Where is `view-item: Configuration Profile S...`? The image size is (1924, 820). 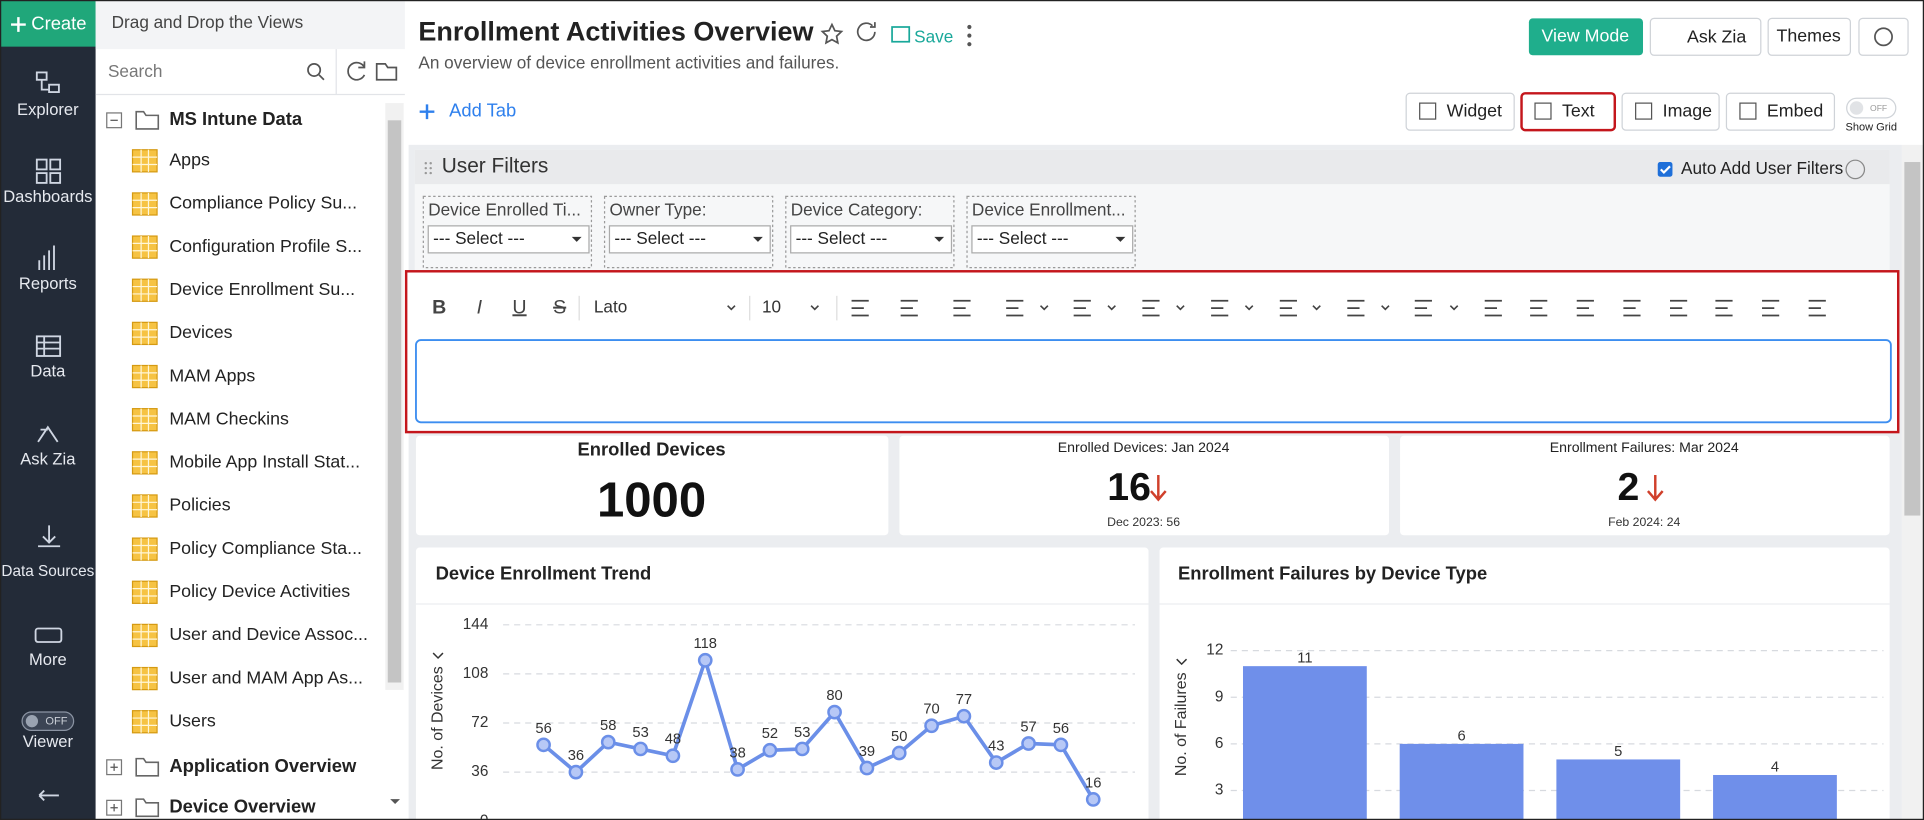
view-item: Configuration Profile S... is located at coordinates (265, 246).